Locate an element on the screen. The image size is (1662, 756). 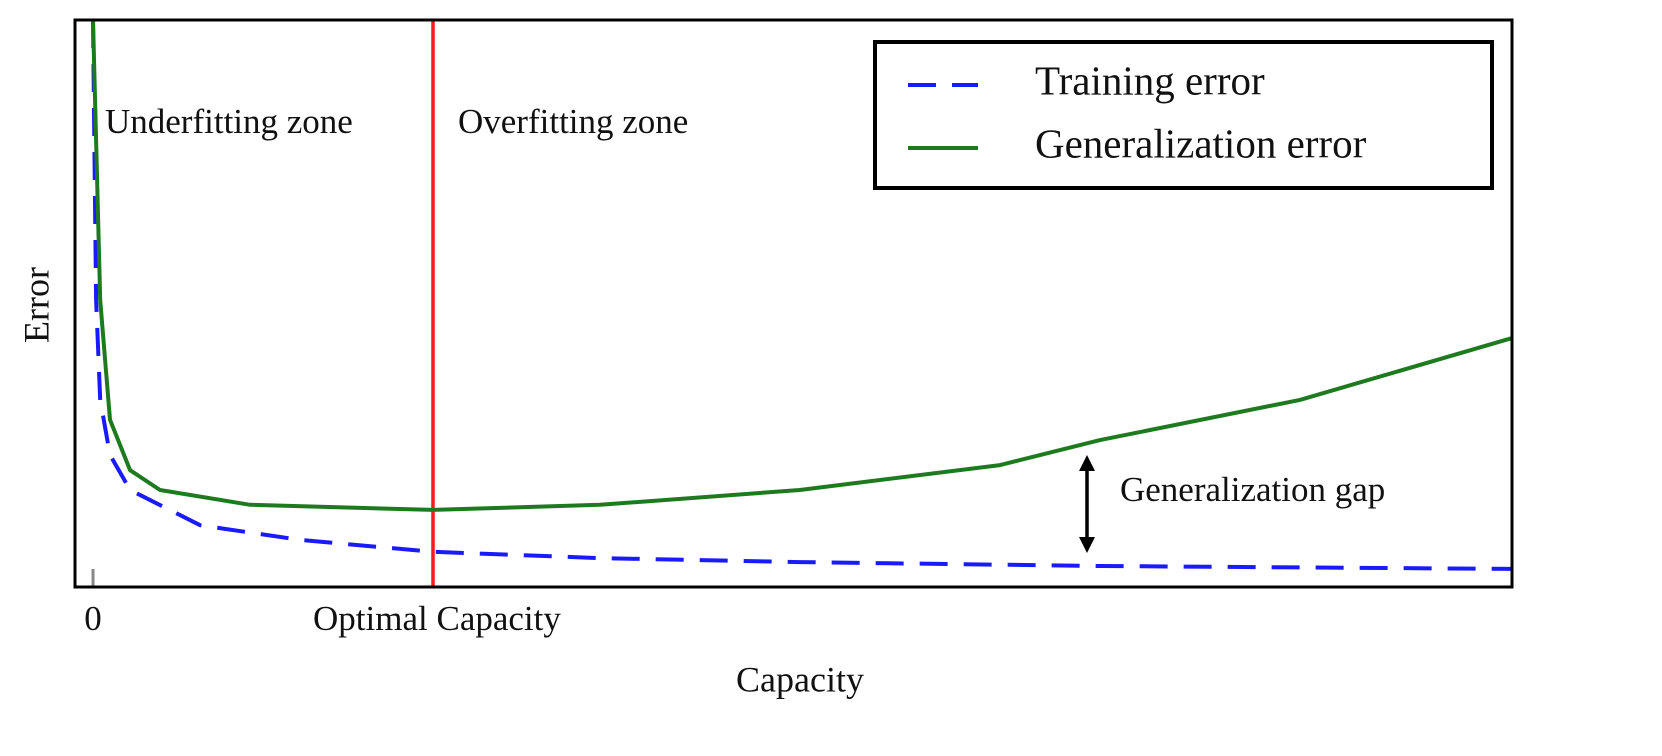
gap-arrow is located at coordinates (1087, 504).